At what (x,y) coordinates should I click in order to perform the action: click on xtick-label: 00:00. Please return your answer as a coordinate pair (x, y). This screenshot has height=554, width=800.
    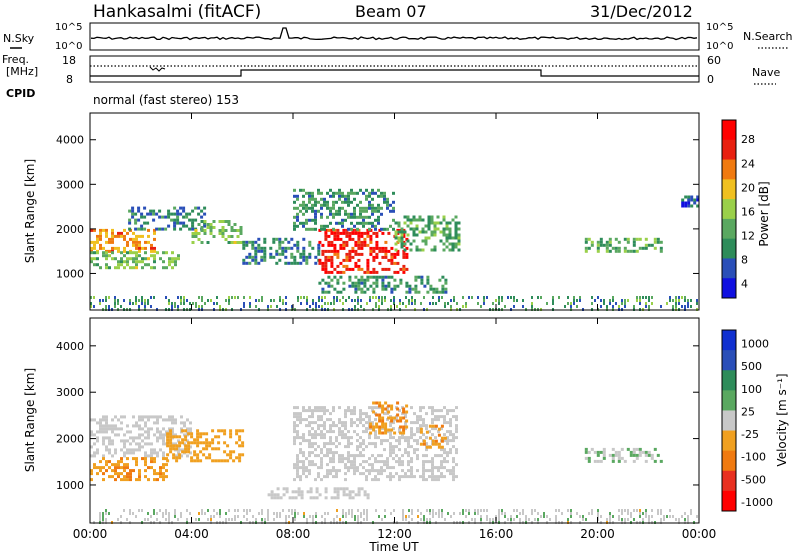
    Looking at the image, I should click on (699, 534).